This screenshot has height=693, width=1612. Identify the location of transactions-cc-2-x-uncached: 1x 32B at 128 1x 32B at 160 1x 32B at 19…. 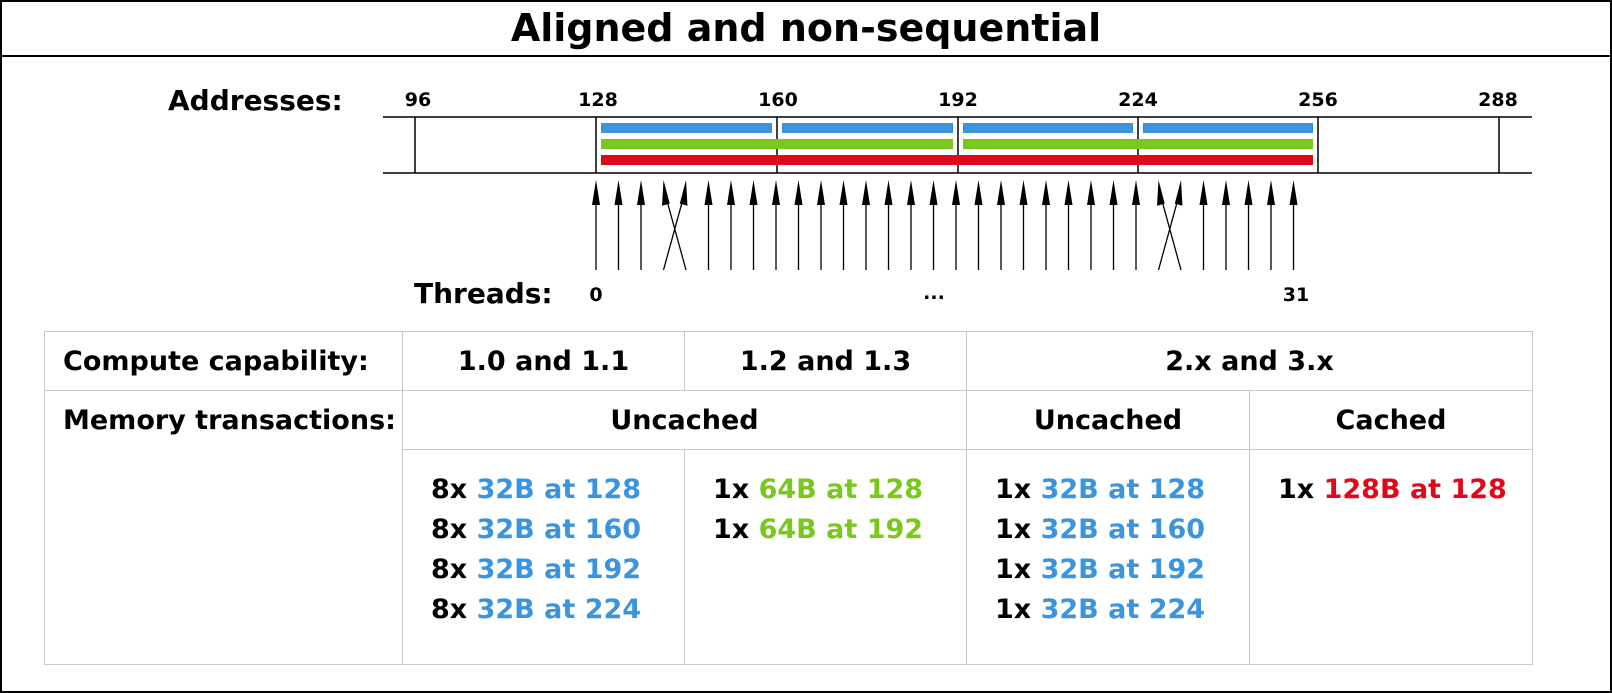
(1108, 557).